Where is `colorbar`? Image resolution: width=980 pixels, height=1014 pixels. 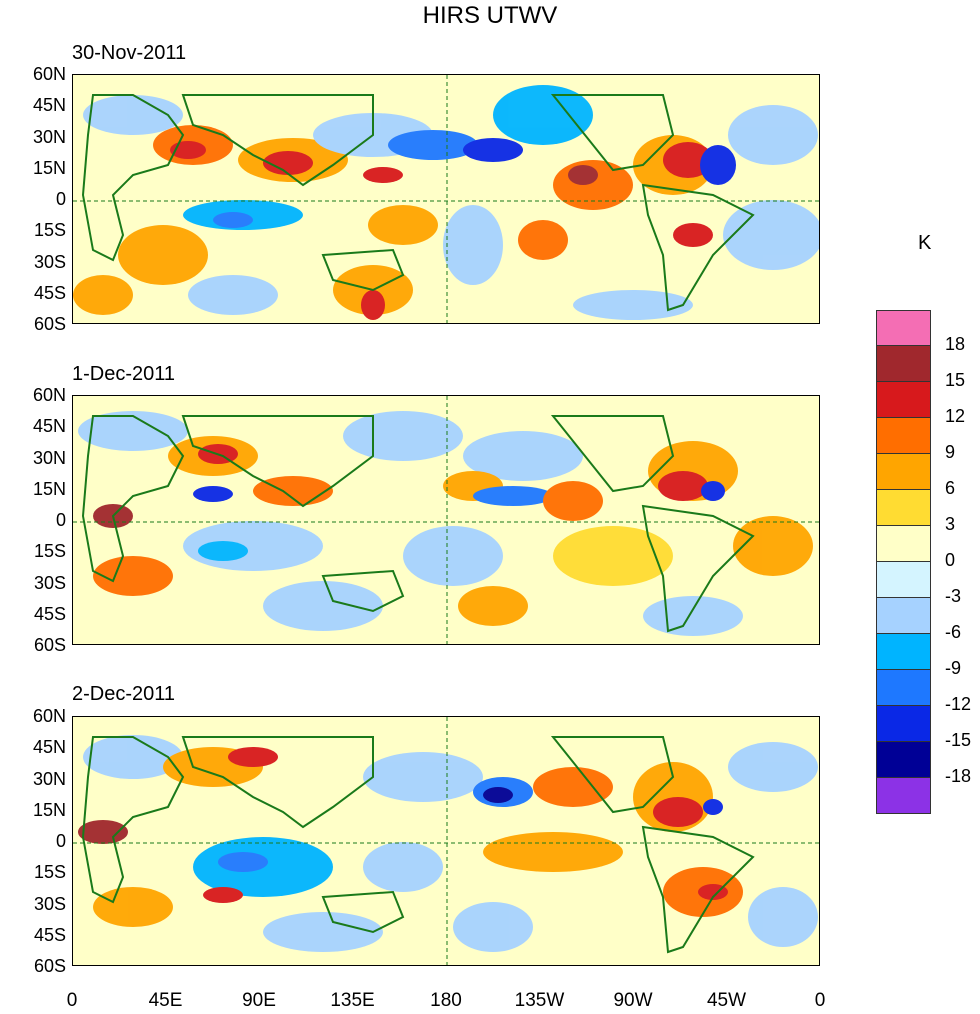
colorbar is located at coordinates (903, 562).